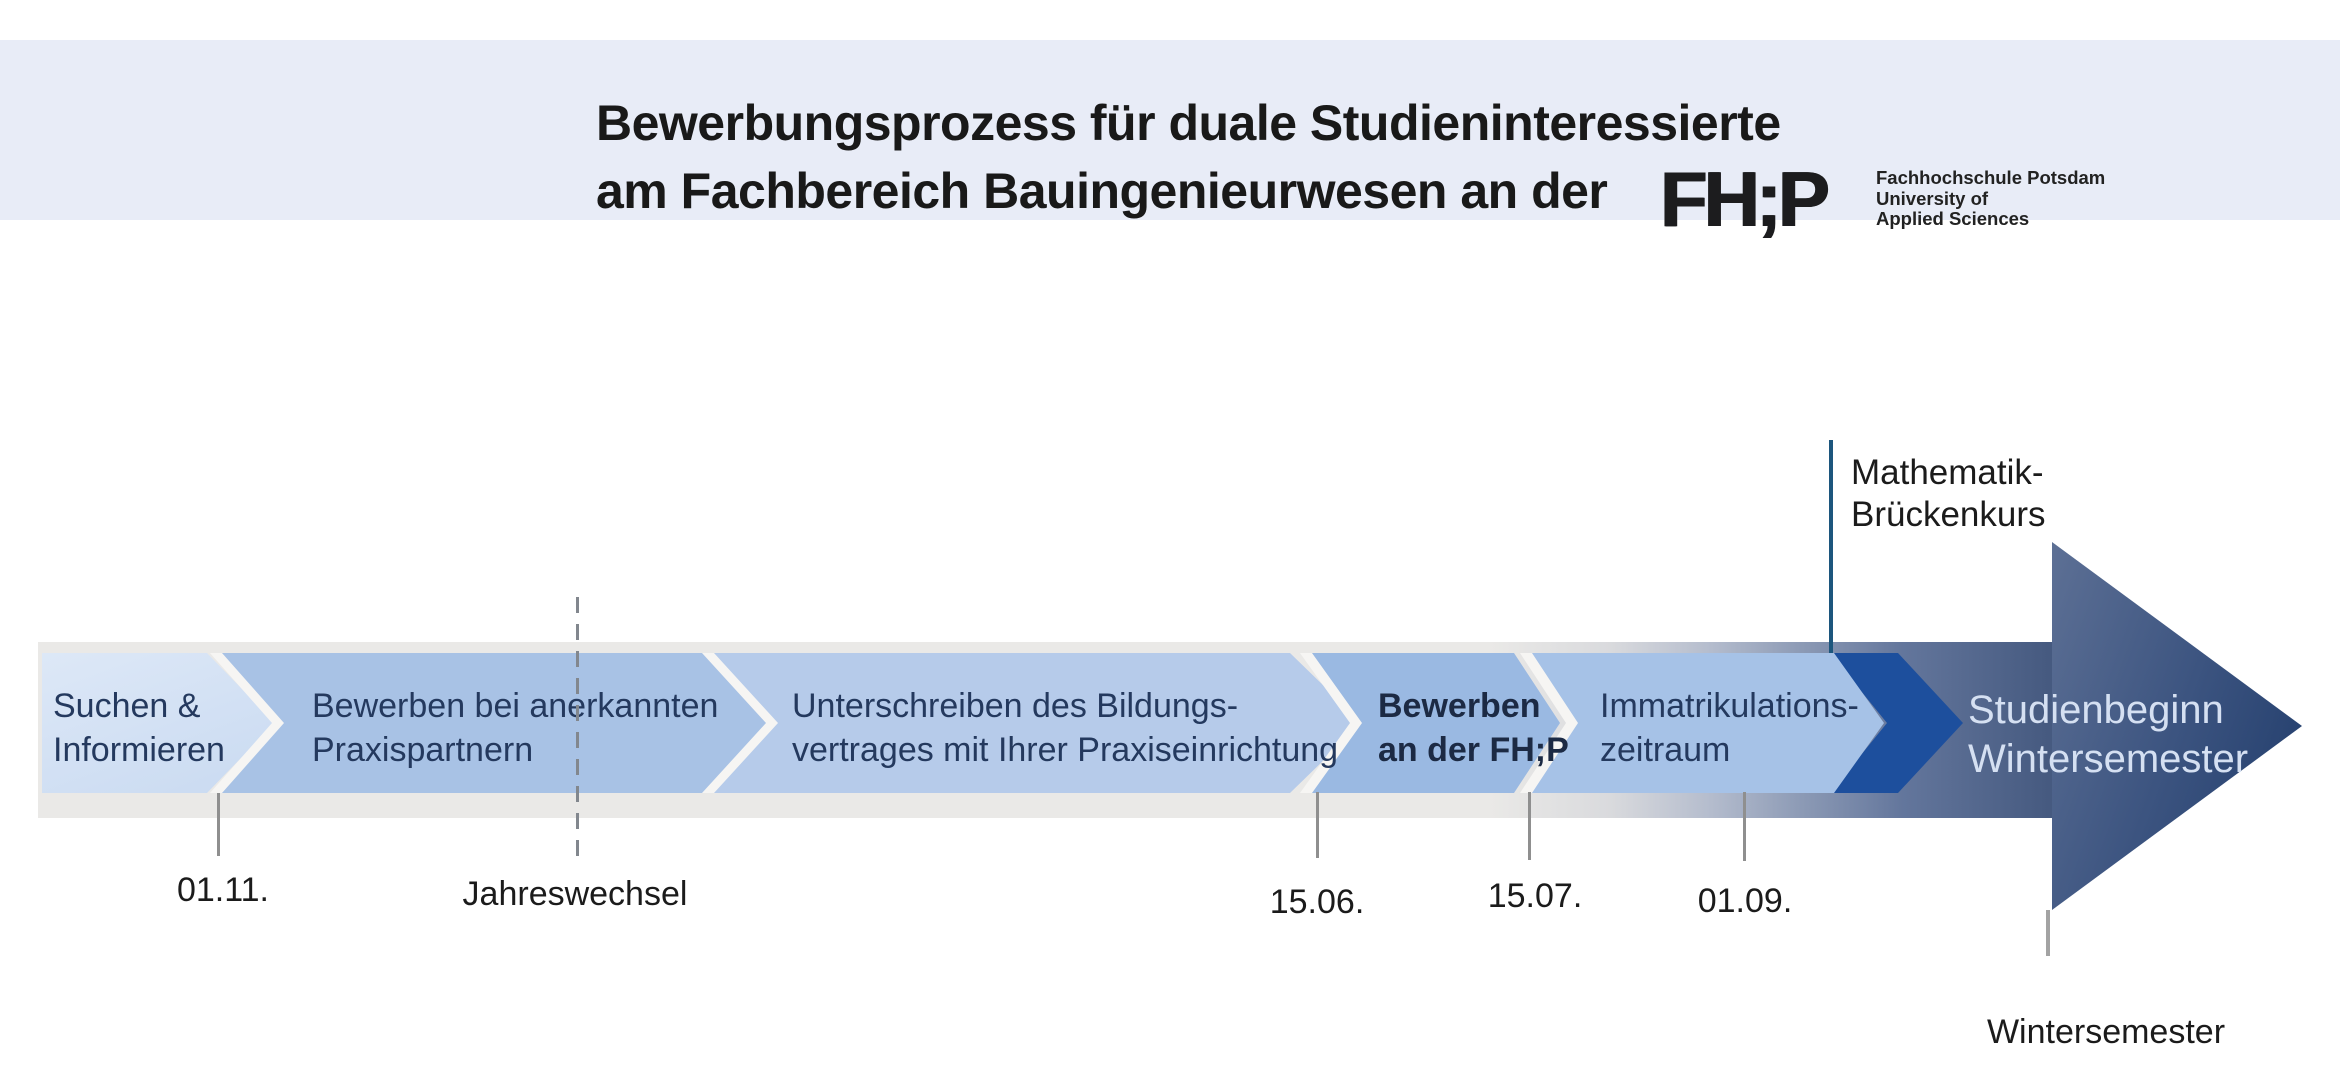 The image size is (2340, 1066). Describe the element at coordinates (2108, 735) in the screenshot. I see `final-arrow-label: Studienbeginn Wintersemester` at that location.